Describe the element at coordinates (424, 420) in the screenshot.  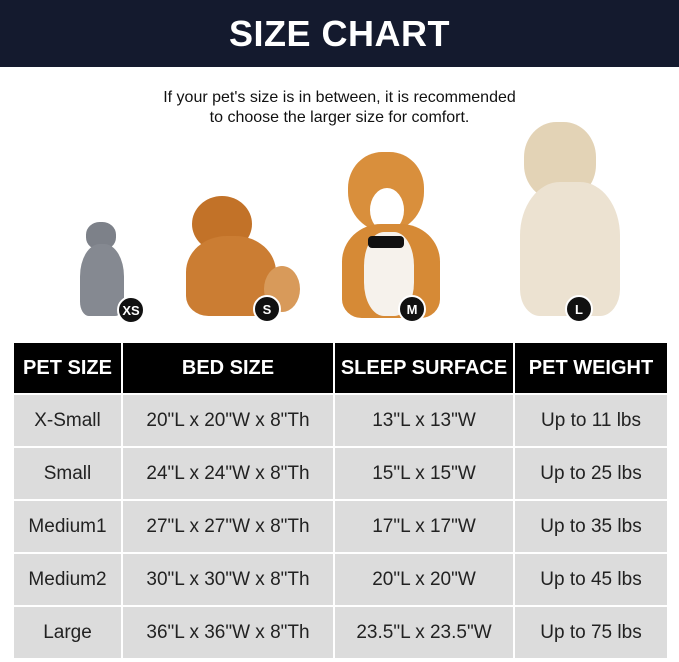
I see `cell-sleep-surface: 13"L x 13"W` at that location.